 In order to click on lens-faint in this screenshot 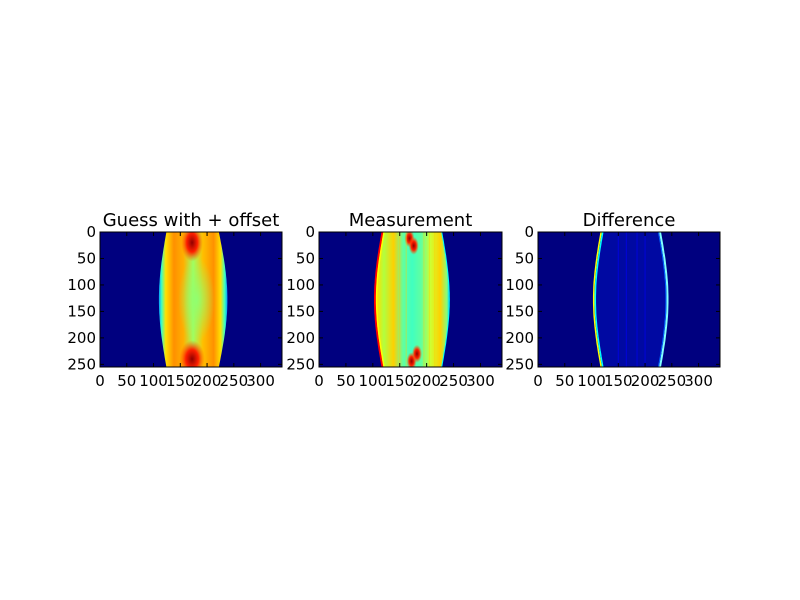, I will do `click(630, 299)`.